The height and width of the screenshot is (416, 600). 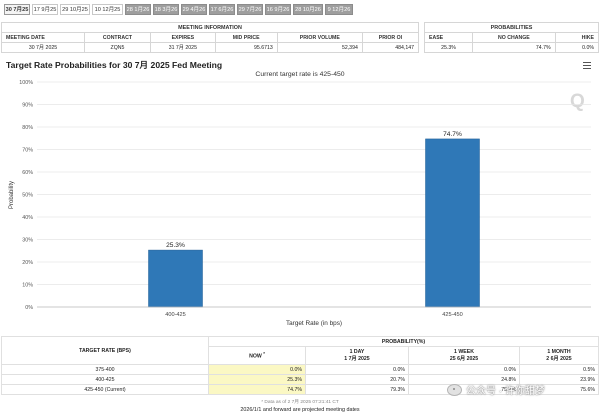 I want to click on watermark-text: 公众号 · 许你甜梦, so click(x=505, y=391).